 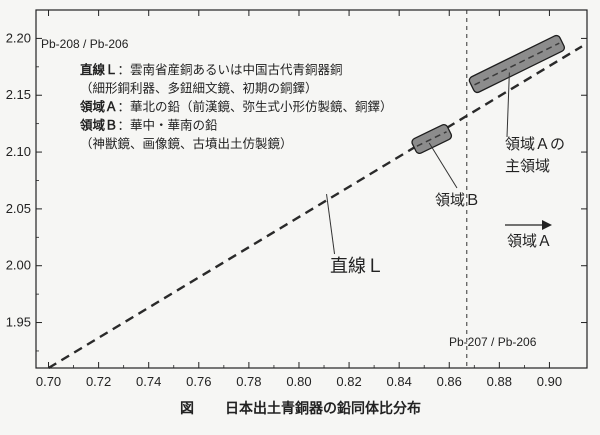 What do you see at coordinates (499, 381) in the screenshot?
I see `x-tick-label: 0.88` at bounding box center [499, 381].